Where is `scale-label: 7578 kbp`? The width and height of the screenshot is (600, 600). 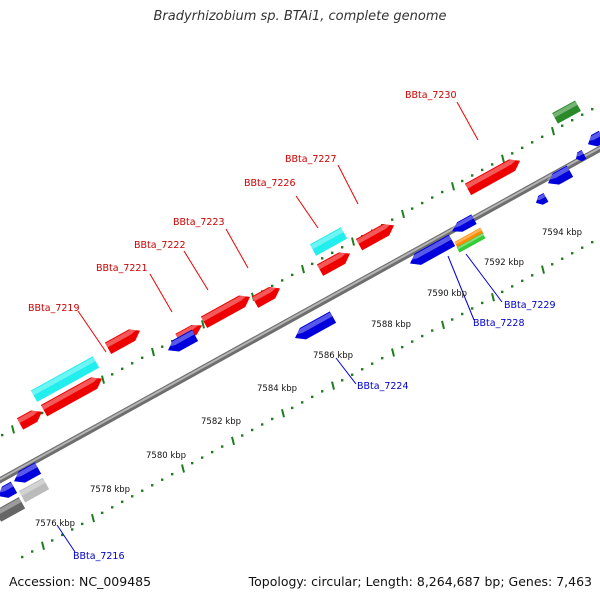
scale-label: 7578 kbp is located at coordinates (110, 490).